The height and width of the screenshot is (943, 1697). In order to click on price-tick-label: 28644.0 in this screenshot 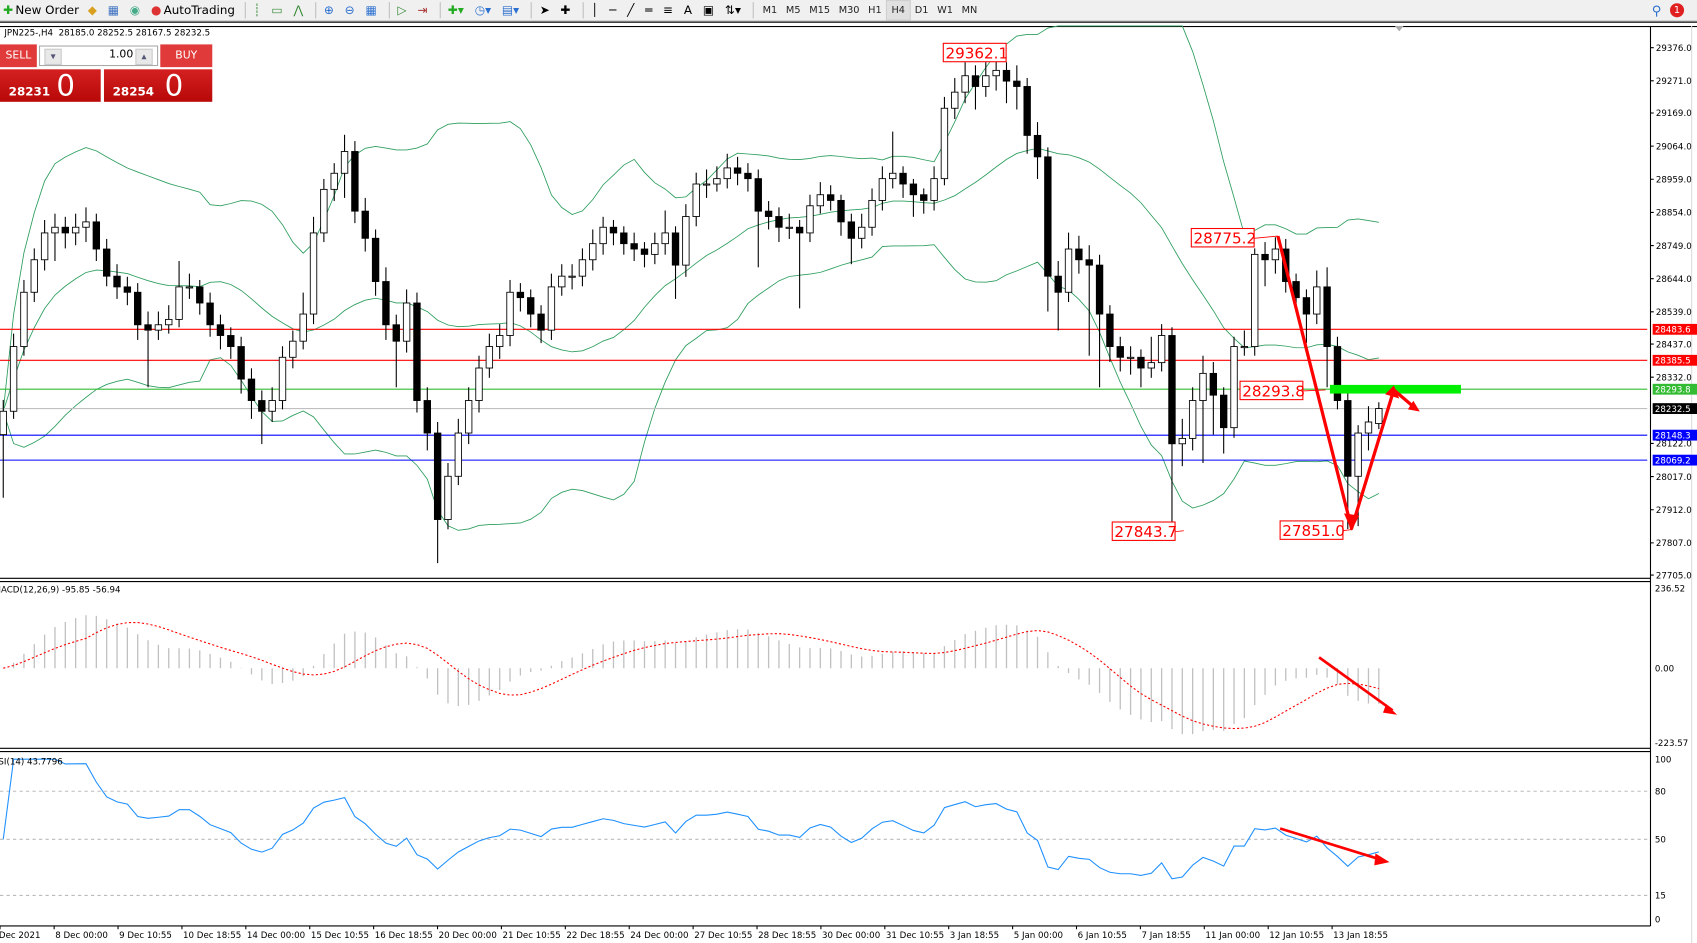, I will do `click(1674, 280)`.